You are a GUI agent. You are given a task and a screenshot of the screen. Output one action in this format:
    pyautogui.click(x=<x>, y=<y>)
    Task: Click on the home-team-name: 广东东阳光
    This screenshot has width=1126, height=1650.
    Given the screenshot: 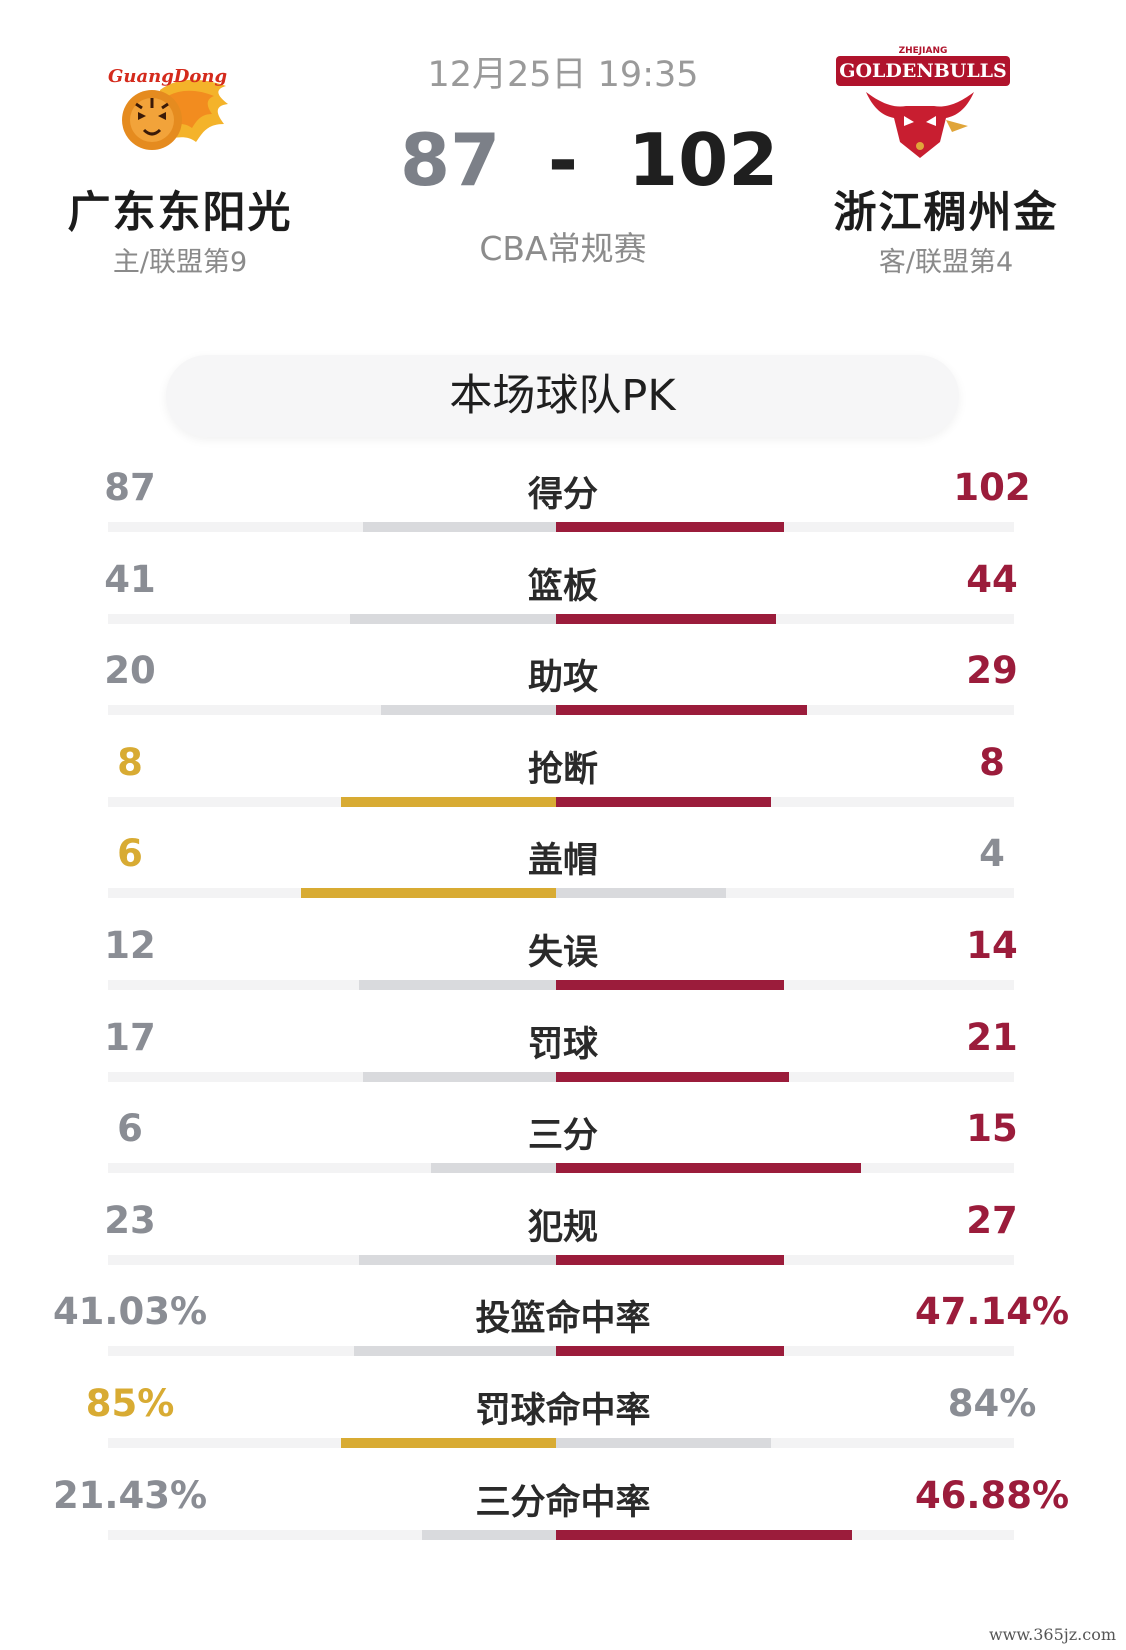 What is the action you would take?
    pyautogui.click(x=180, y=213)
    